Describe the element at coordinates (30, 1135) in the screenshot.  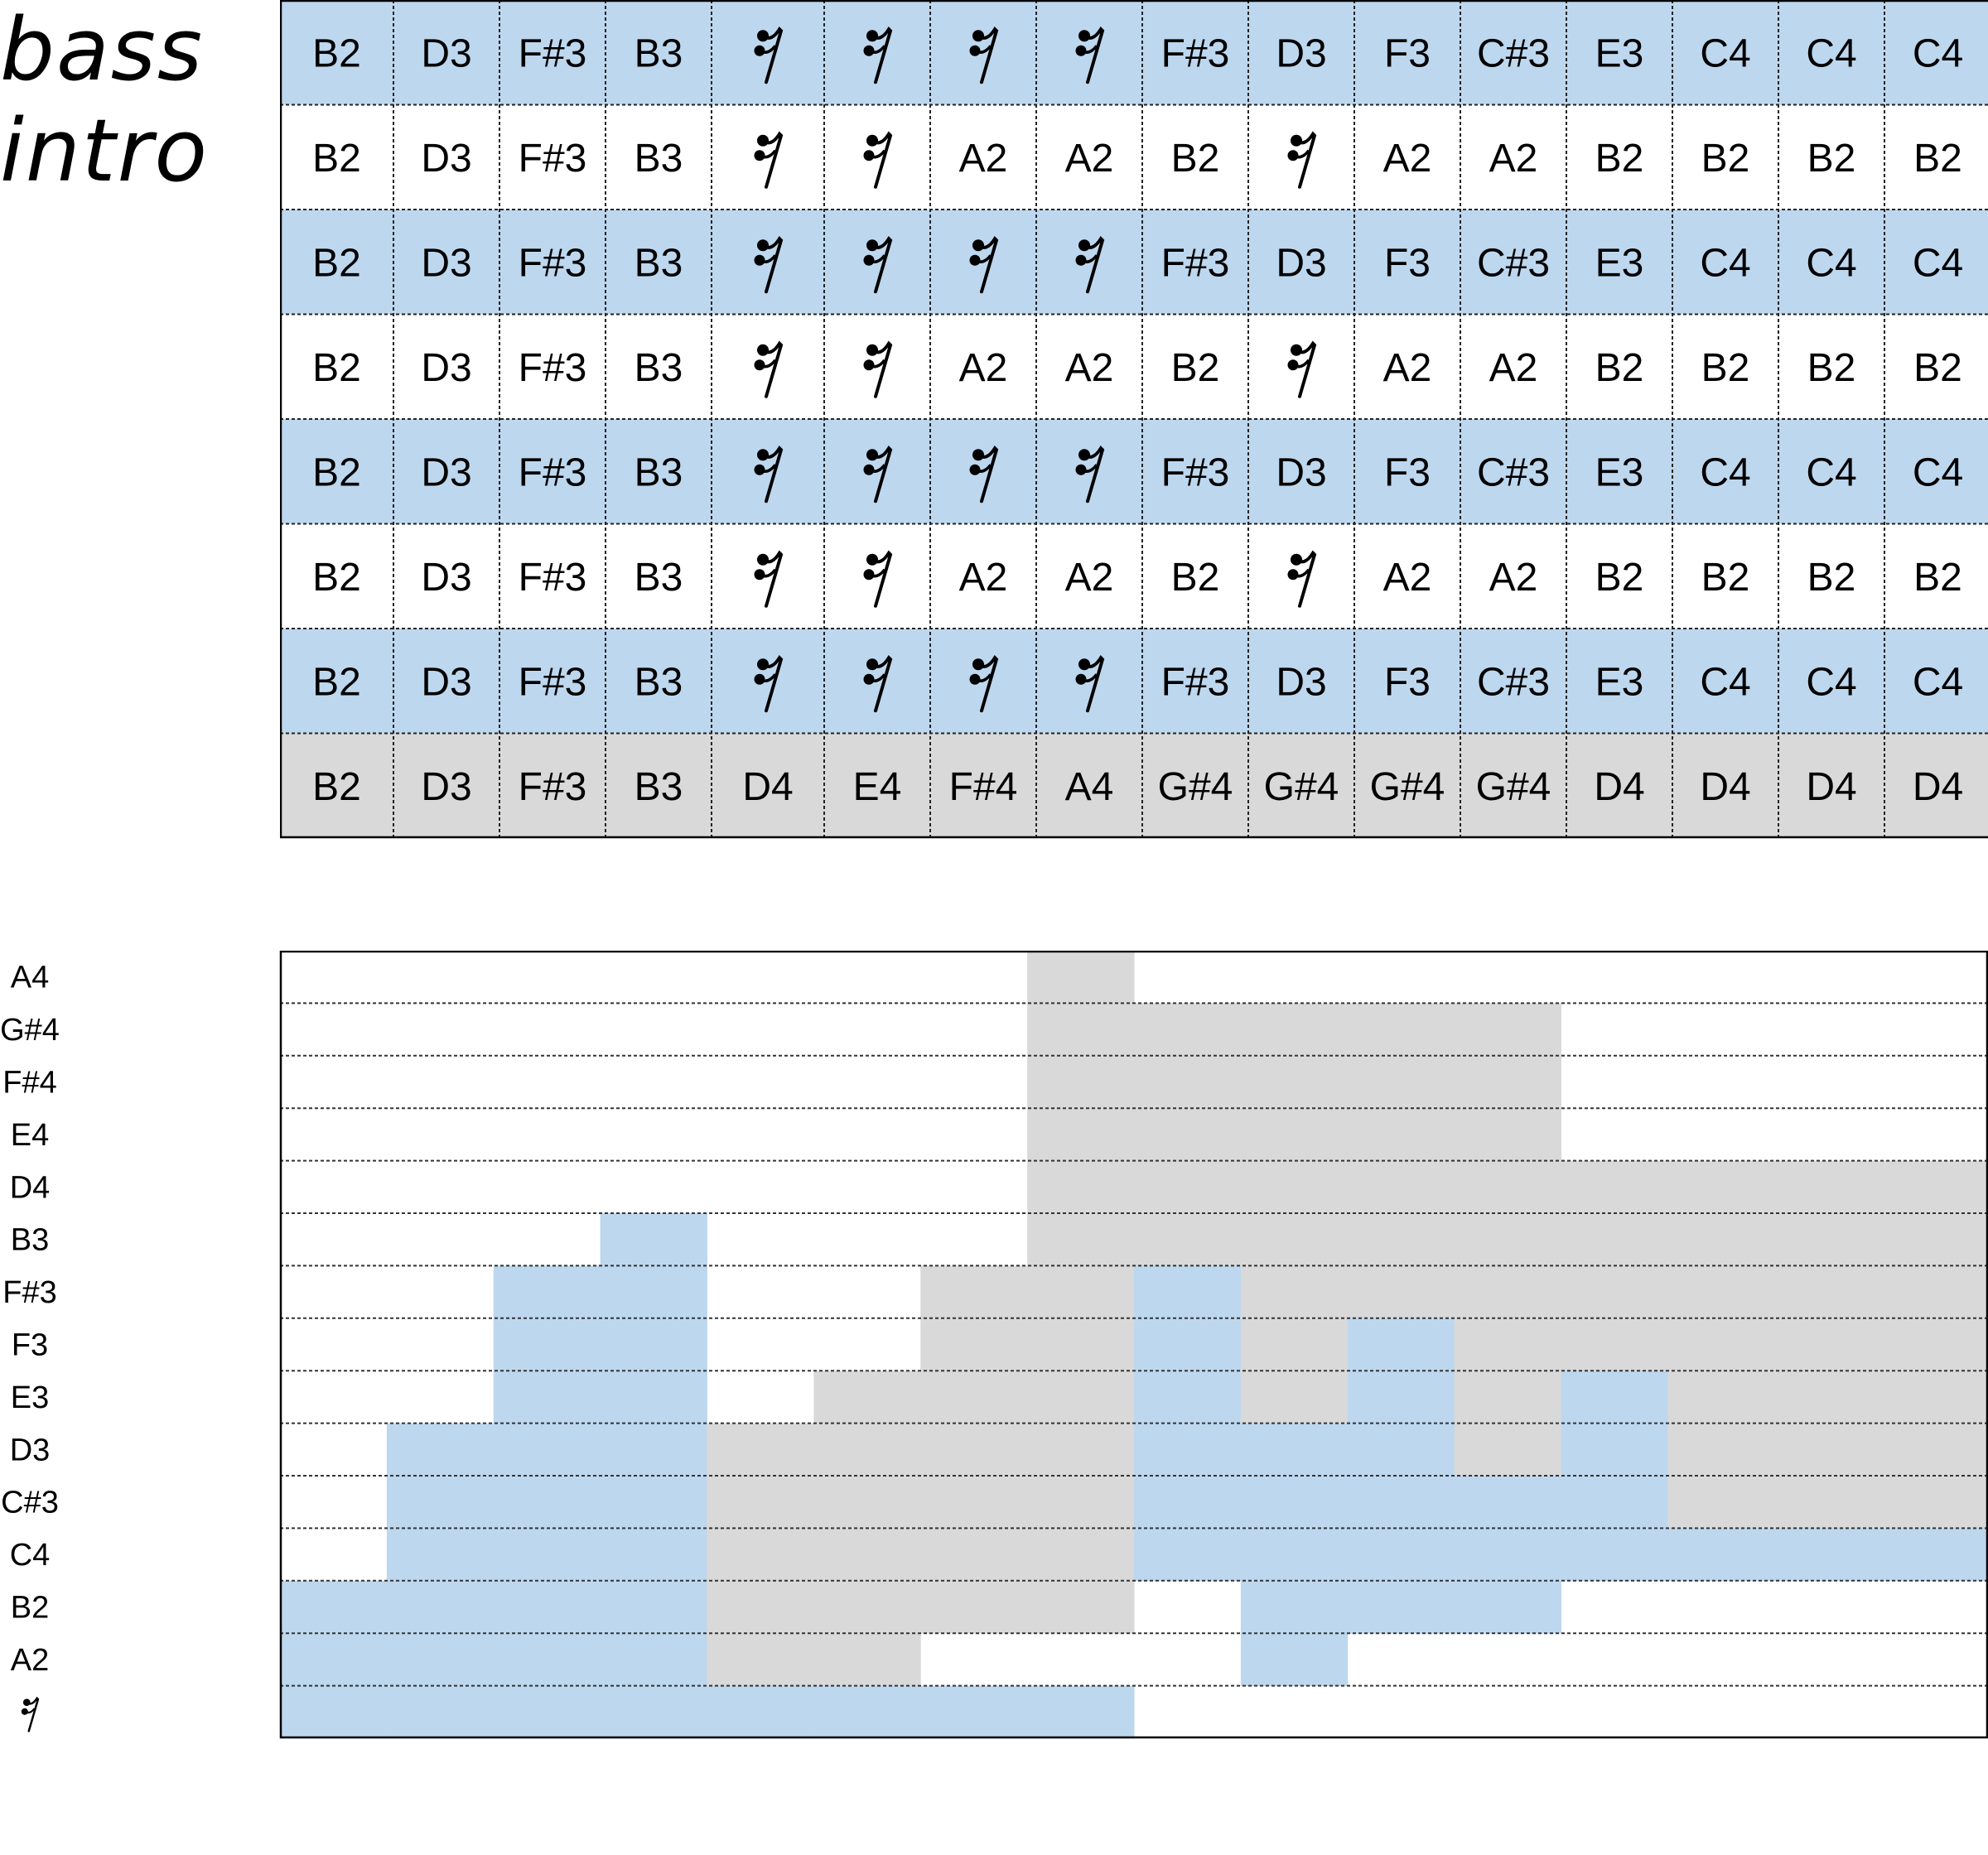
I see `pitch-label: E4` at that location.